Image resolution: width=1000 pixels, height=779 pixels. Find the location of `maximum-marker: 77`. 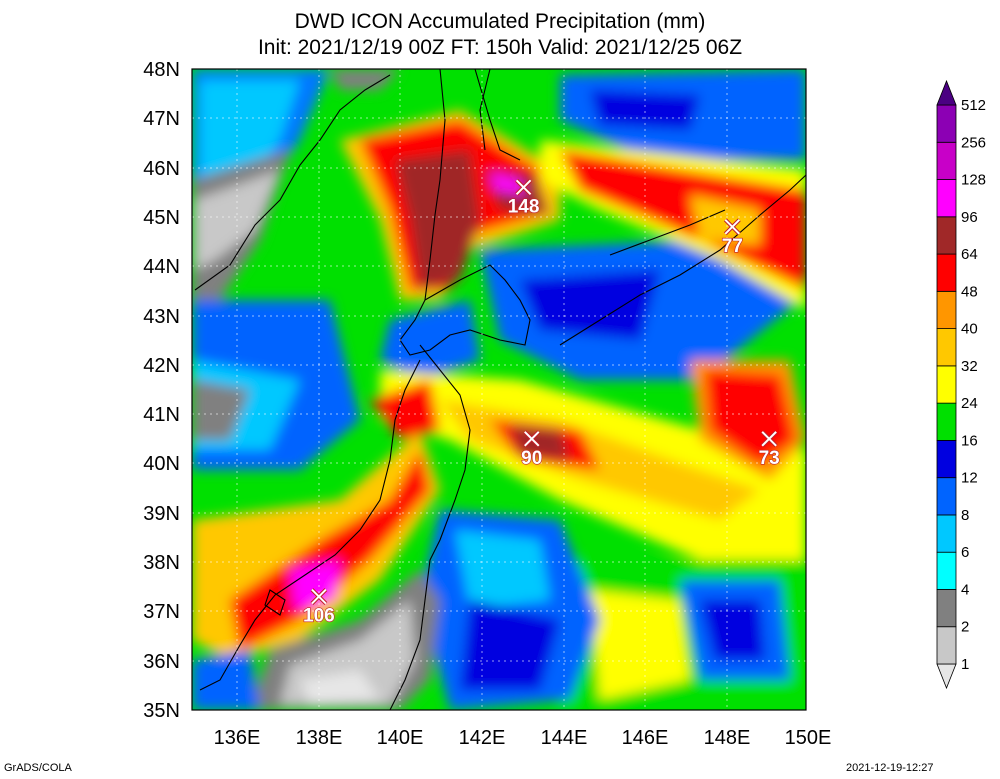

maximum-marker: 77 is located at coordinates (732, 237).